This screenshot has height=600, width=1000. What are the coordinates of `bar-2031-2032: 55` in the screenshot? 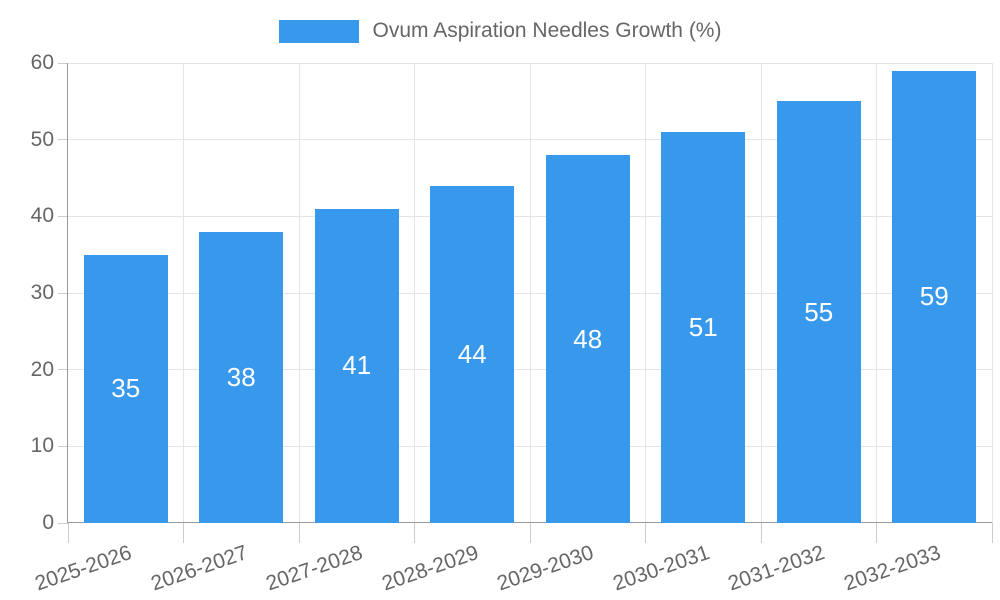 It's located at (818, 312).